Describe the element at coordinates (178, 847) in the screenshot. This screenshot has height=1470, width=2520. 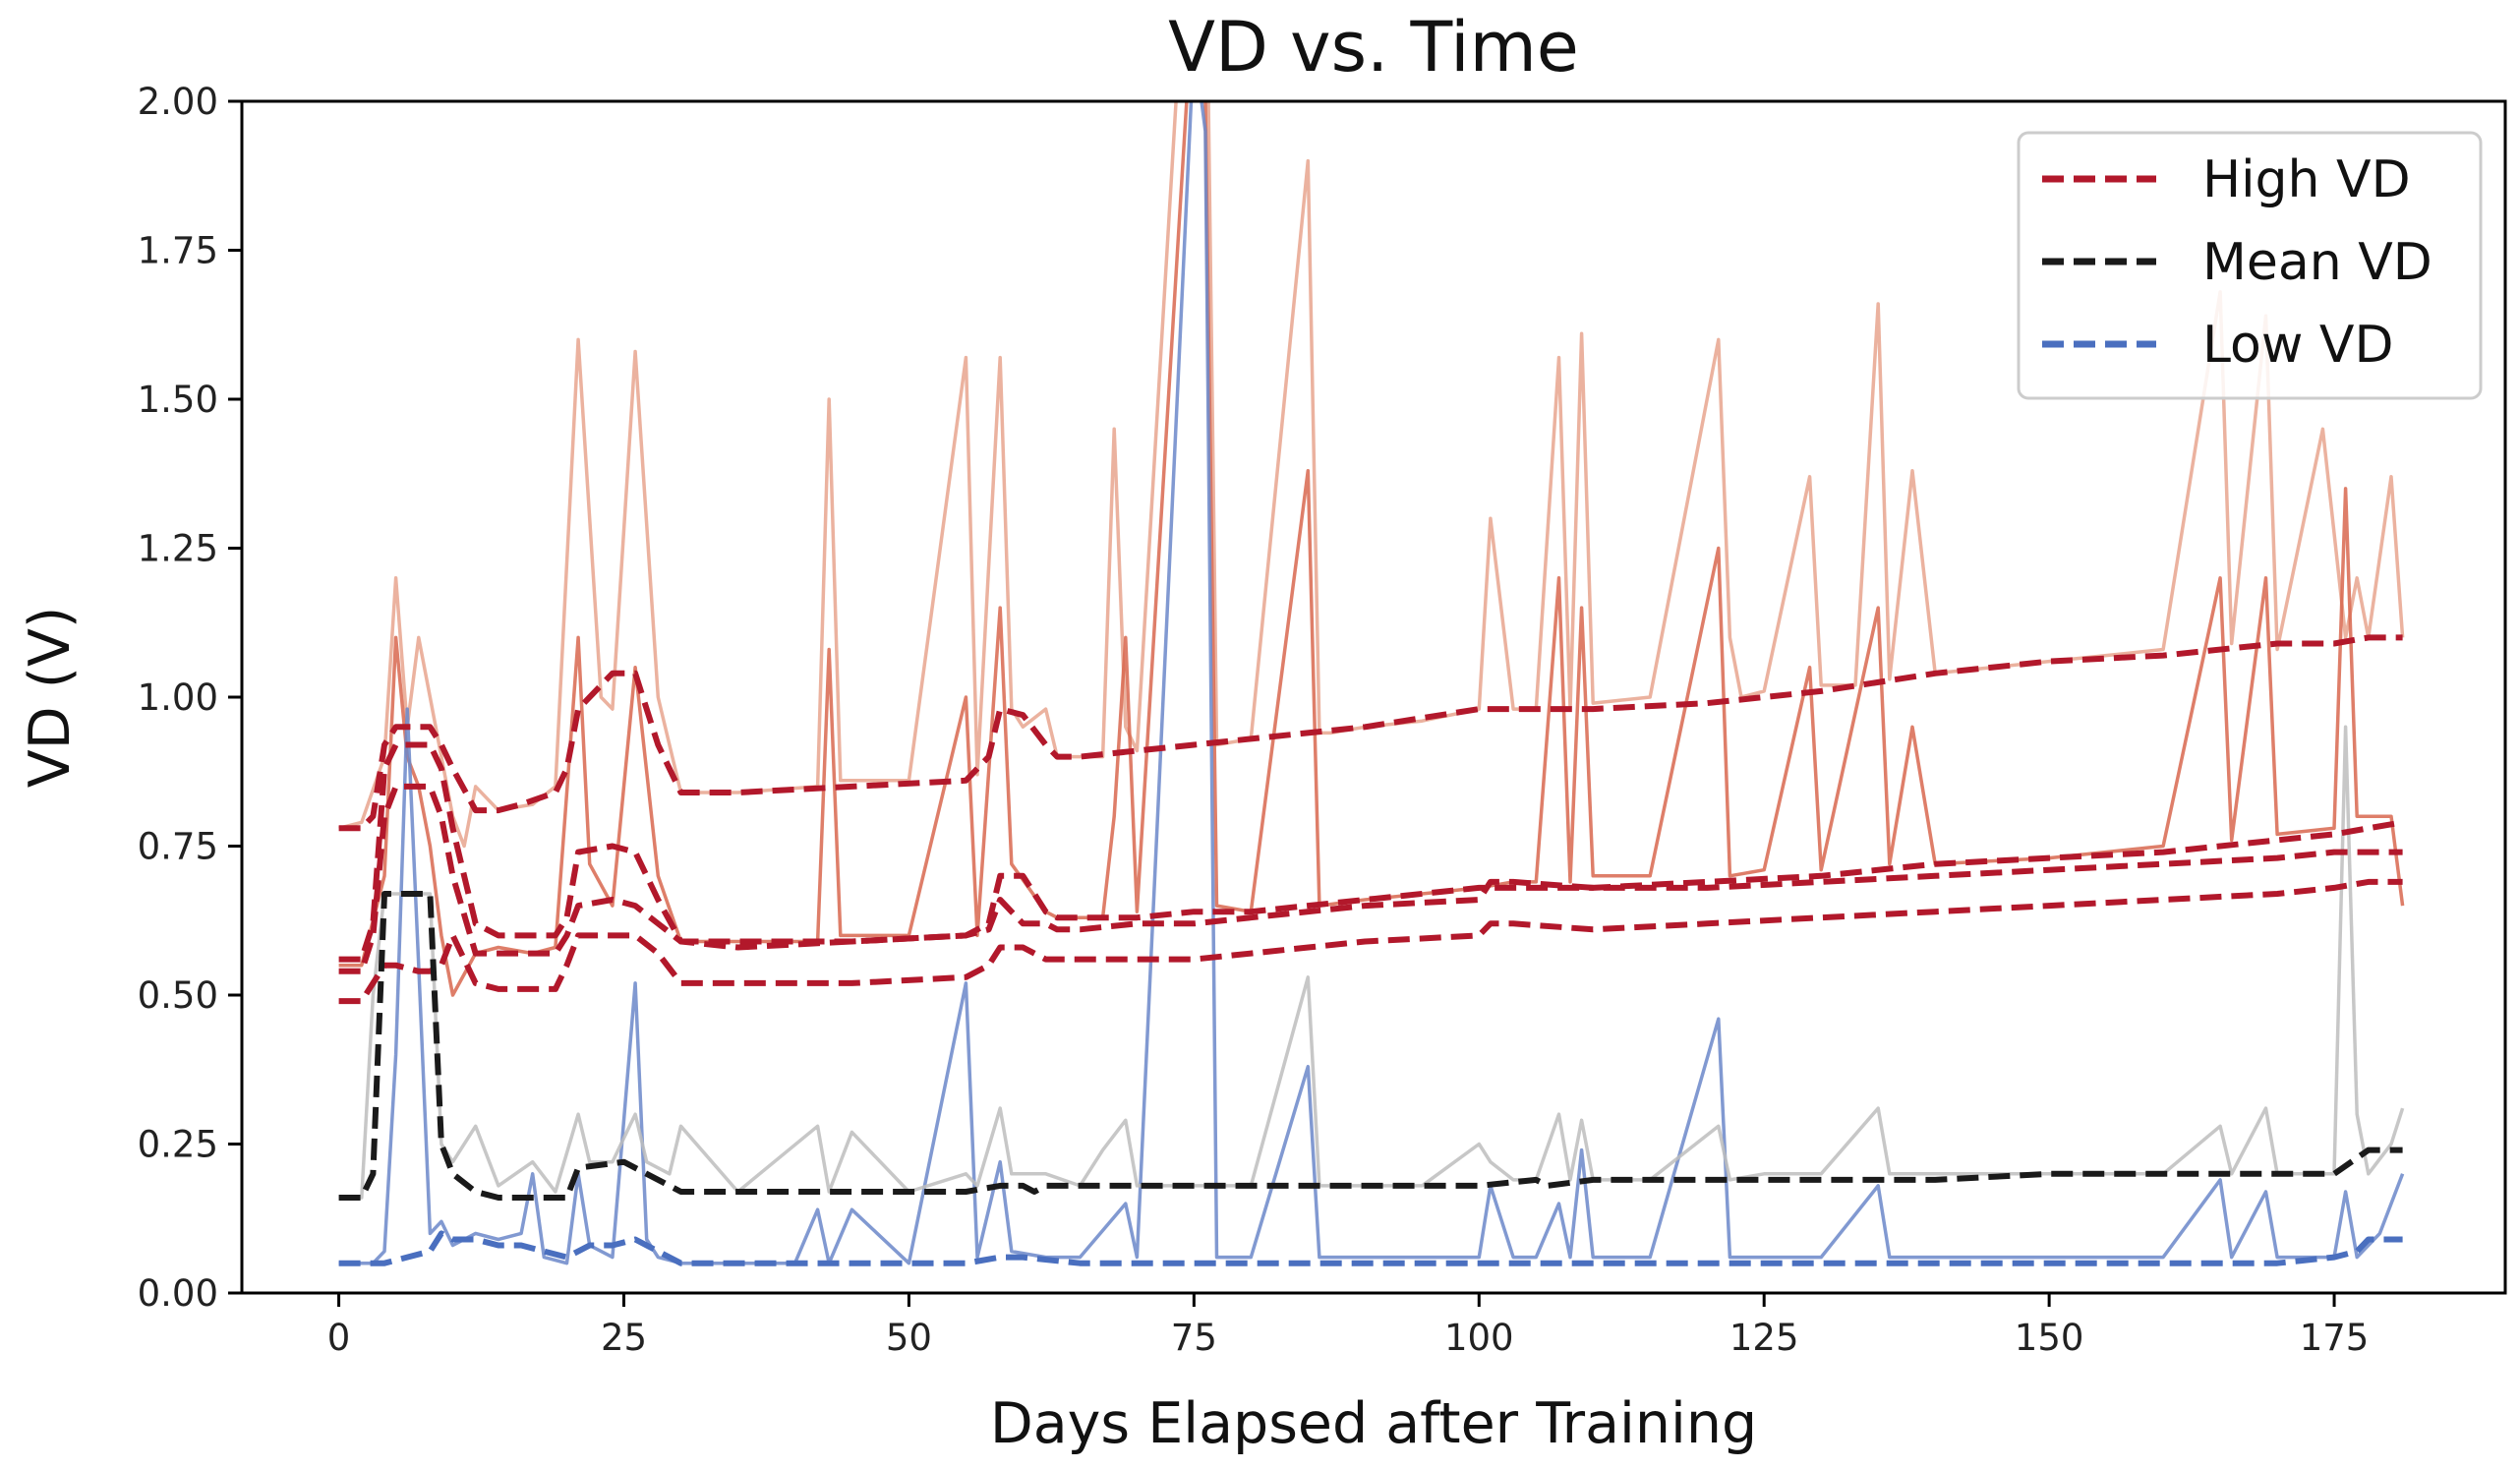
I see `y-tick-label: 0.75` at that location.